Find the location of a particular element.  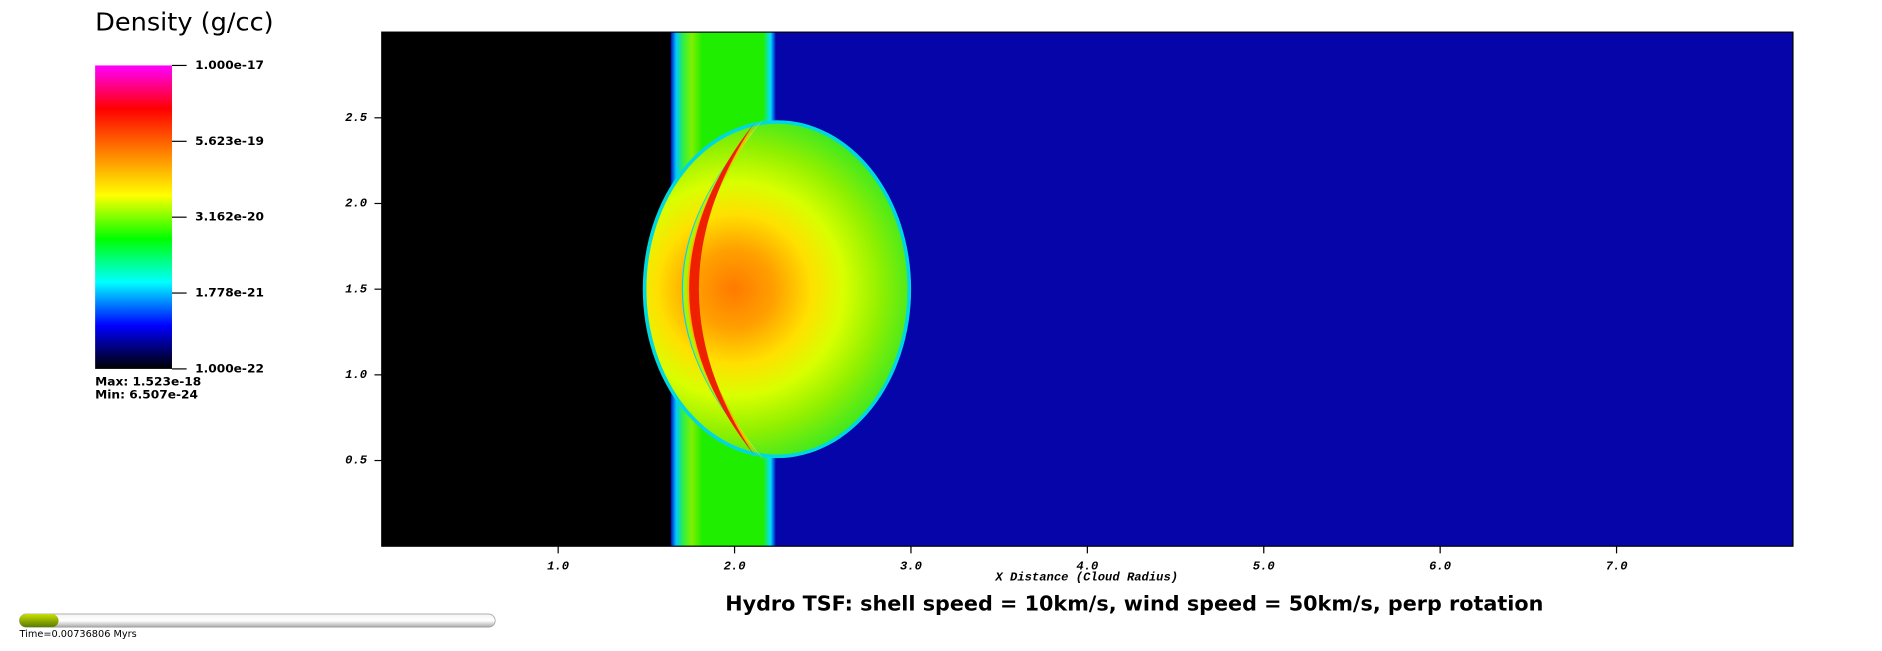

y-tick-label: 1.0 is located at coordinates (356, 375).